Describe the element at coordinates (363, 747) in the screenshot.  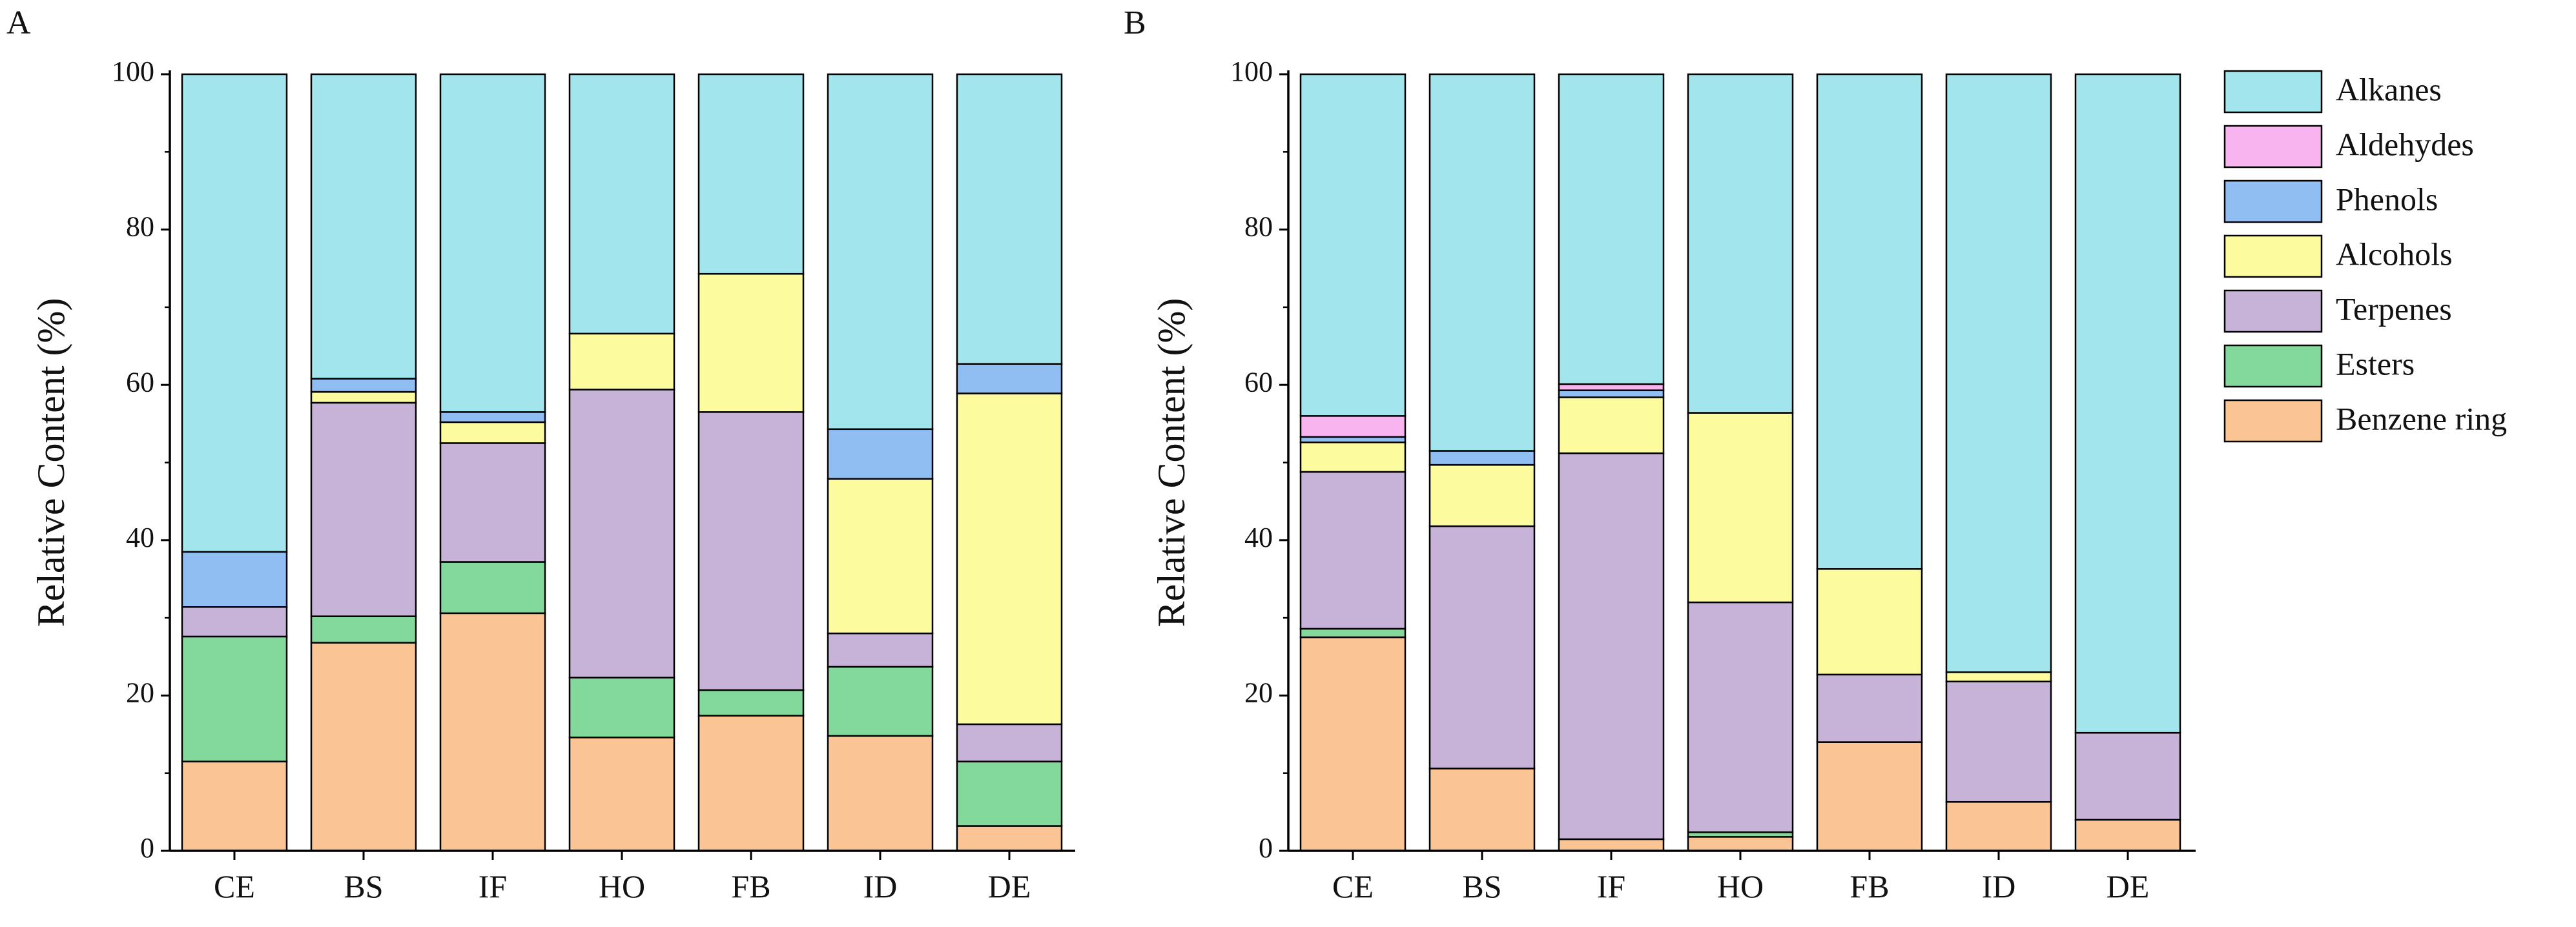
I see `bar-segment-bs-benzene-ring` at that location.